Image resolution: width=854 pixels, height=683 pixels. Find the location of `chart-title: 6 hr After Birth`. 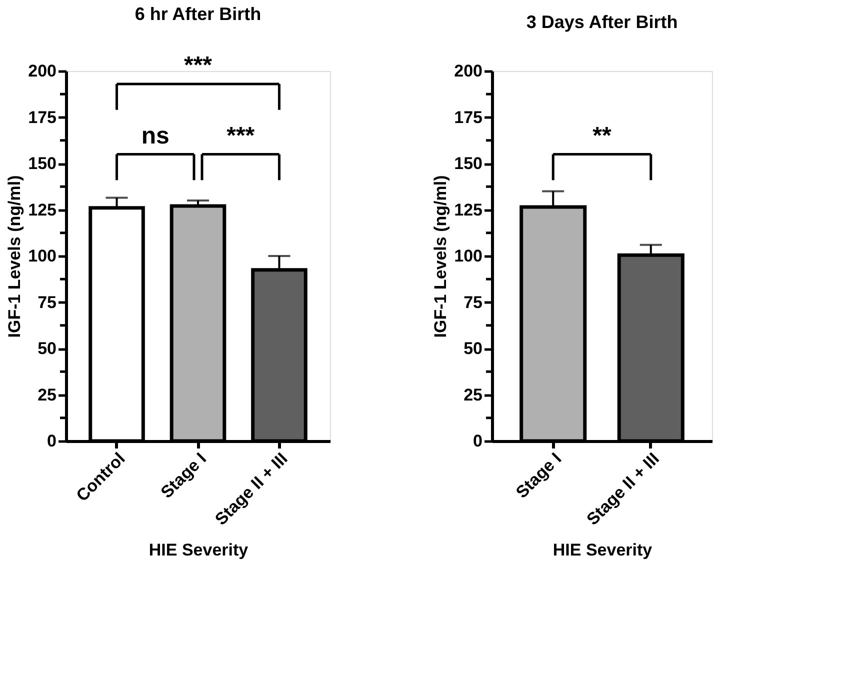

chart-title: 6 hr After Birth is located at coordinates (198, 14).